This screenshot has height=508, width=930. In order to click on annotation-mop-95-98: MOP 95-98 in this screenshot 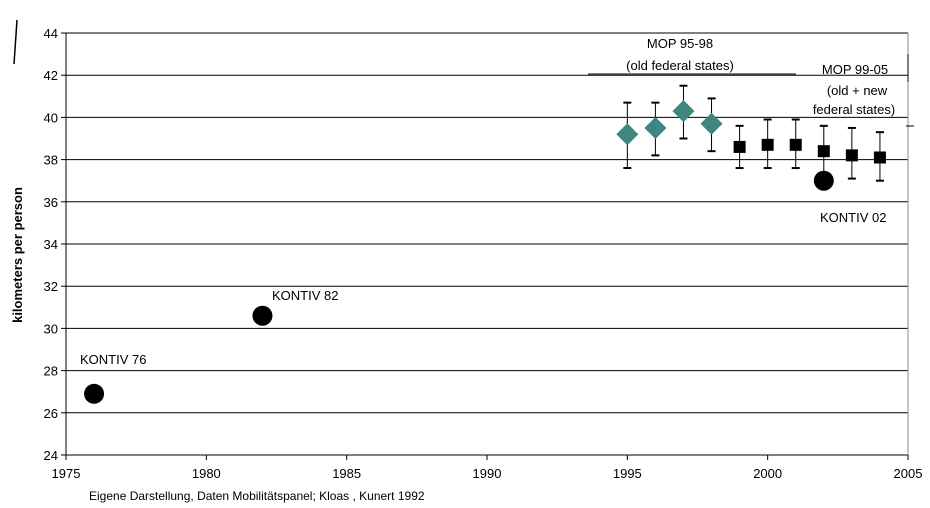, I will do `click(680, 43)`.